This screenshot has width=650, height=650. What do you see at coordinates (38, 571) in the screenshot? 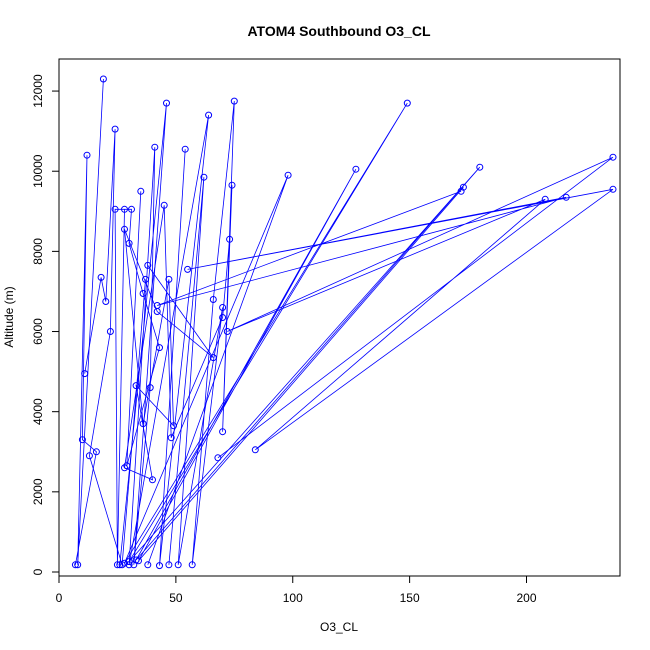
I see `y-tick-label: 0` at bounding box center [38, 571].